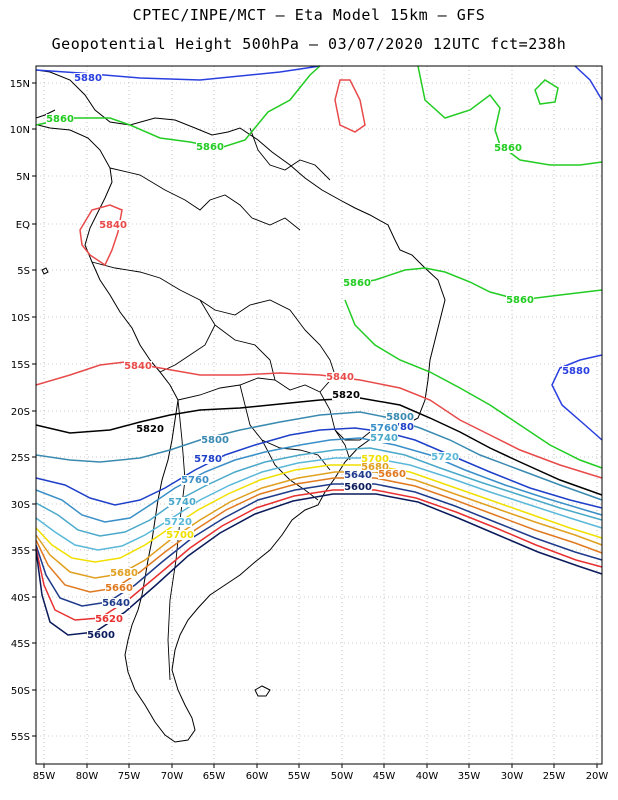 This screenshot has width=618, height=800. Describe the element at coordinates (257, 776) in the screenshot. I see `lon-tick-label: 60W` at that location.